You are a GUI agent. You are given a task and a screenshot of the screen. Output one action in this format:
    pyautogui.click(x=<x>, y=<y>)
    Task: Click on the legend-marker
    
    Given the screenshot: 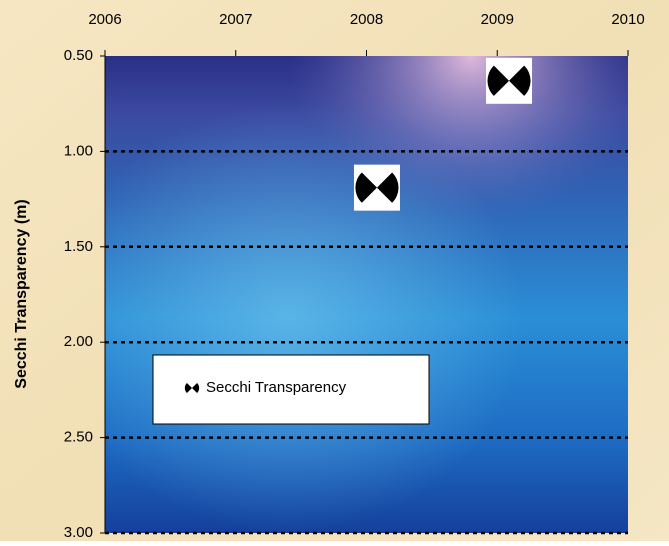 What is the action you would take?
    pyautogui.click(x=192, y=388)
    